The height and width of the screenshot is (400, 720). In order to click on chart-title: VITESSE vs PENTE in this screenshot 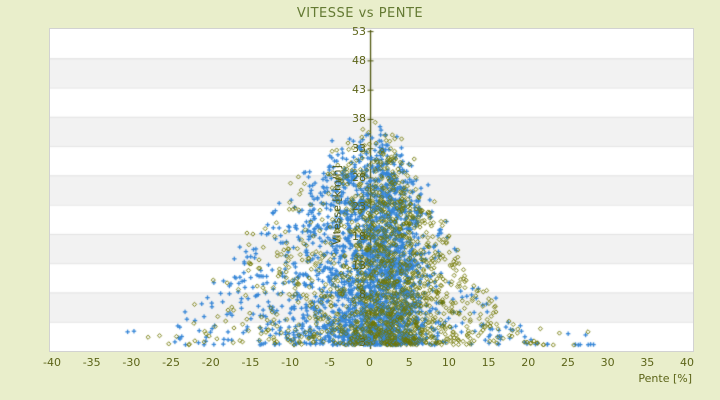, I will do `click(360, 13)`.